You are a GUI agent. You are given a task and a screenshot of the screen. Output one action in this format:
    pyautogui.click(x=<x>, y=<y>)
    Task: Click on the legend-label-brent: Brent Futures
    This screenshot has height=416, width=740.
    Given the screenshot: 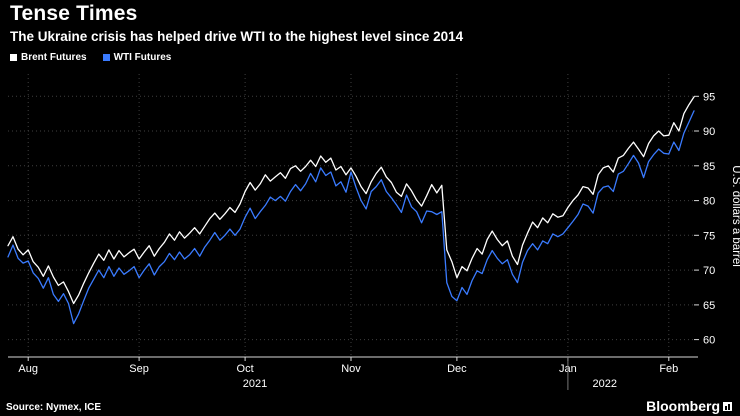 What is the action you would take?
    pyautogui.click(x=54, y=57)
    